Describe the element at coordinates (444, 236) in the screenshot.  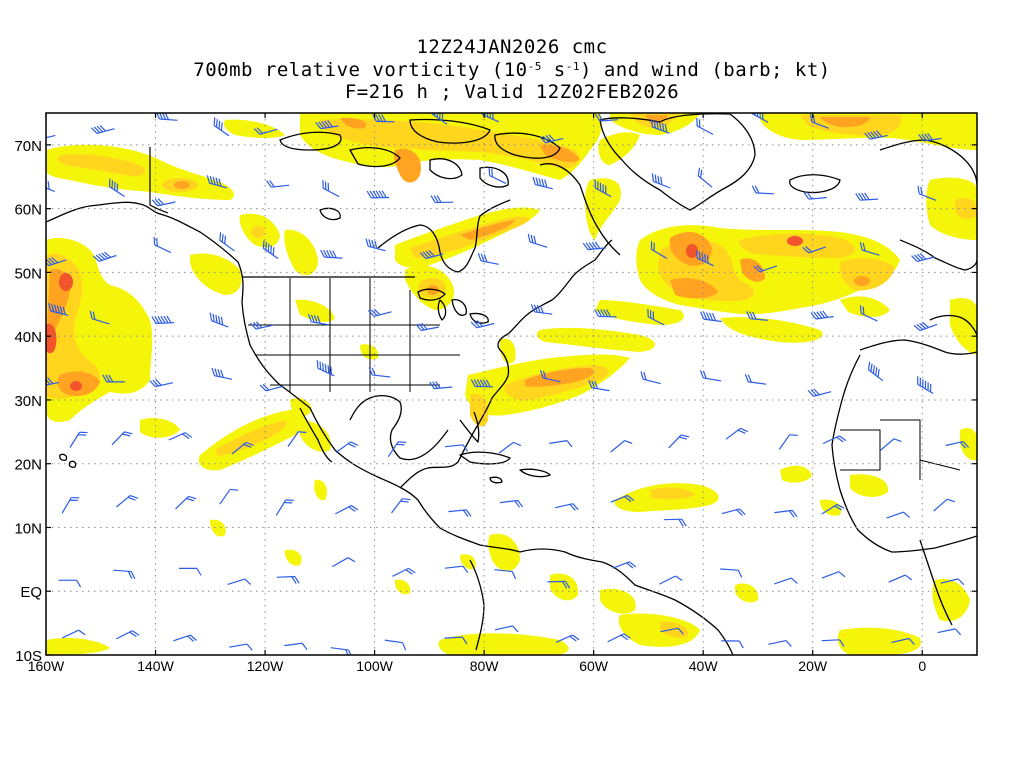
I see `coastline` at that location.